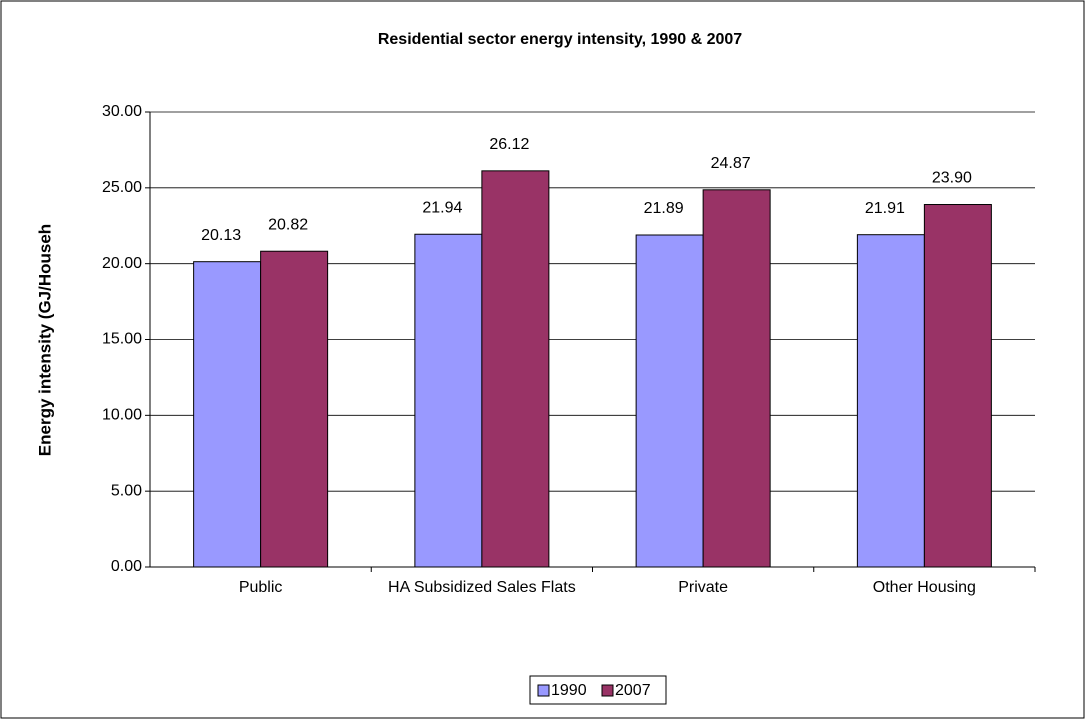 This screenshot has width=1087, height=722. Describe the element at coordinates (598, 690) in the screenshot. I see `legend-box` at that location.